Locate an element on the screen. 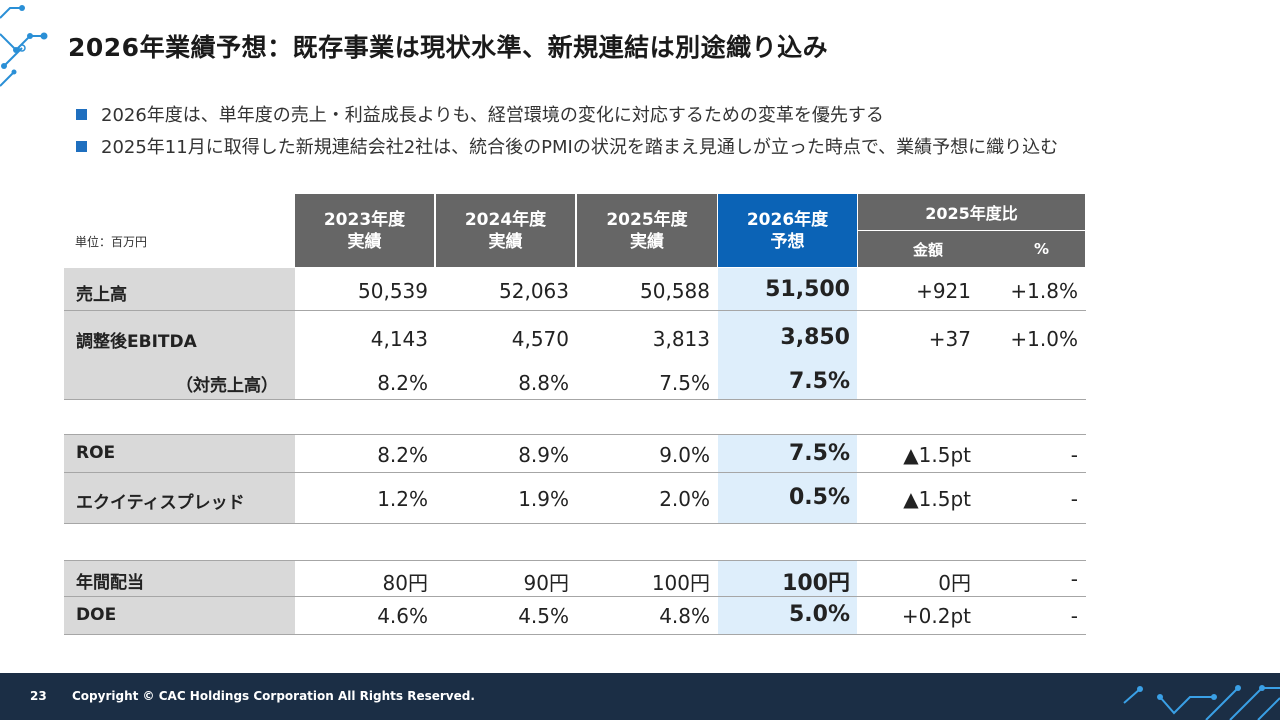 Image resolution: width=1280 pixels, height=720 pixels. value-2026-forecast: 51,500 is located at coordinates (807, 289).